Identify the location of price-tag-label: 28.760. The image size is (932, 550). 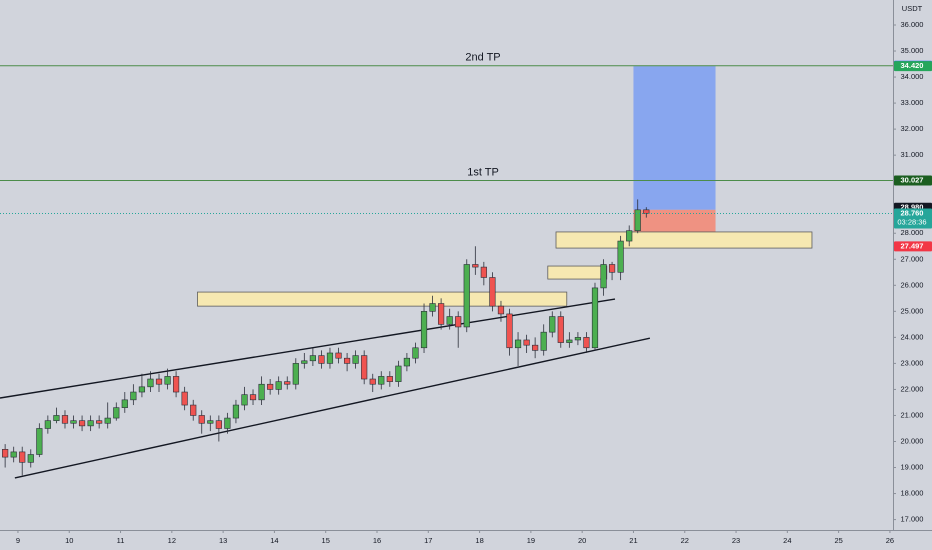
(912, 212).